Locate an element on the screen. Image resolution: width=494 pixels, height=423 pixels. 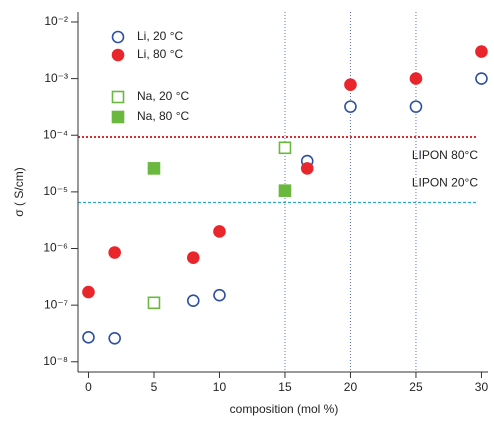
legend-label: Na, 20 °C is located at coordinates (163, 96).